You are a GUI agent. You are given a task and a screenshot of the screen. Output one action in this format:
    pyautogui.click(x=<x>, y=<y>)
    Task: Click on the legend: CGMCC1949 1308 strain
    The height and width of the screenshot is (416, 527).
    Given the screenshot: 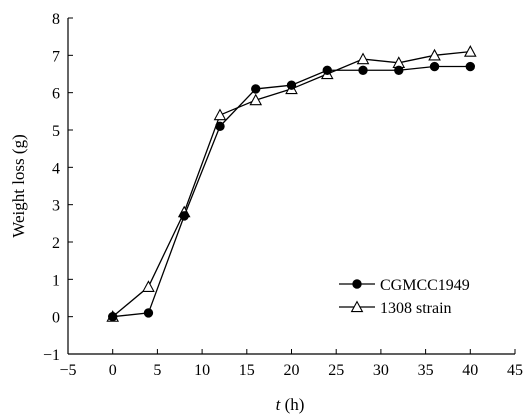 What is the action you would take?
    pyautogui.click(x=404, y=297)
    